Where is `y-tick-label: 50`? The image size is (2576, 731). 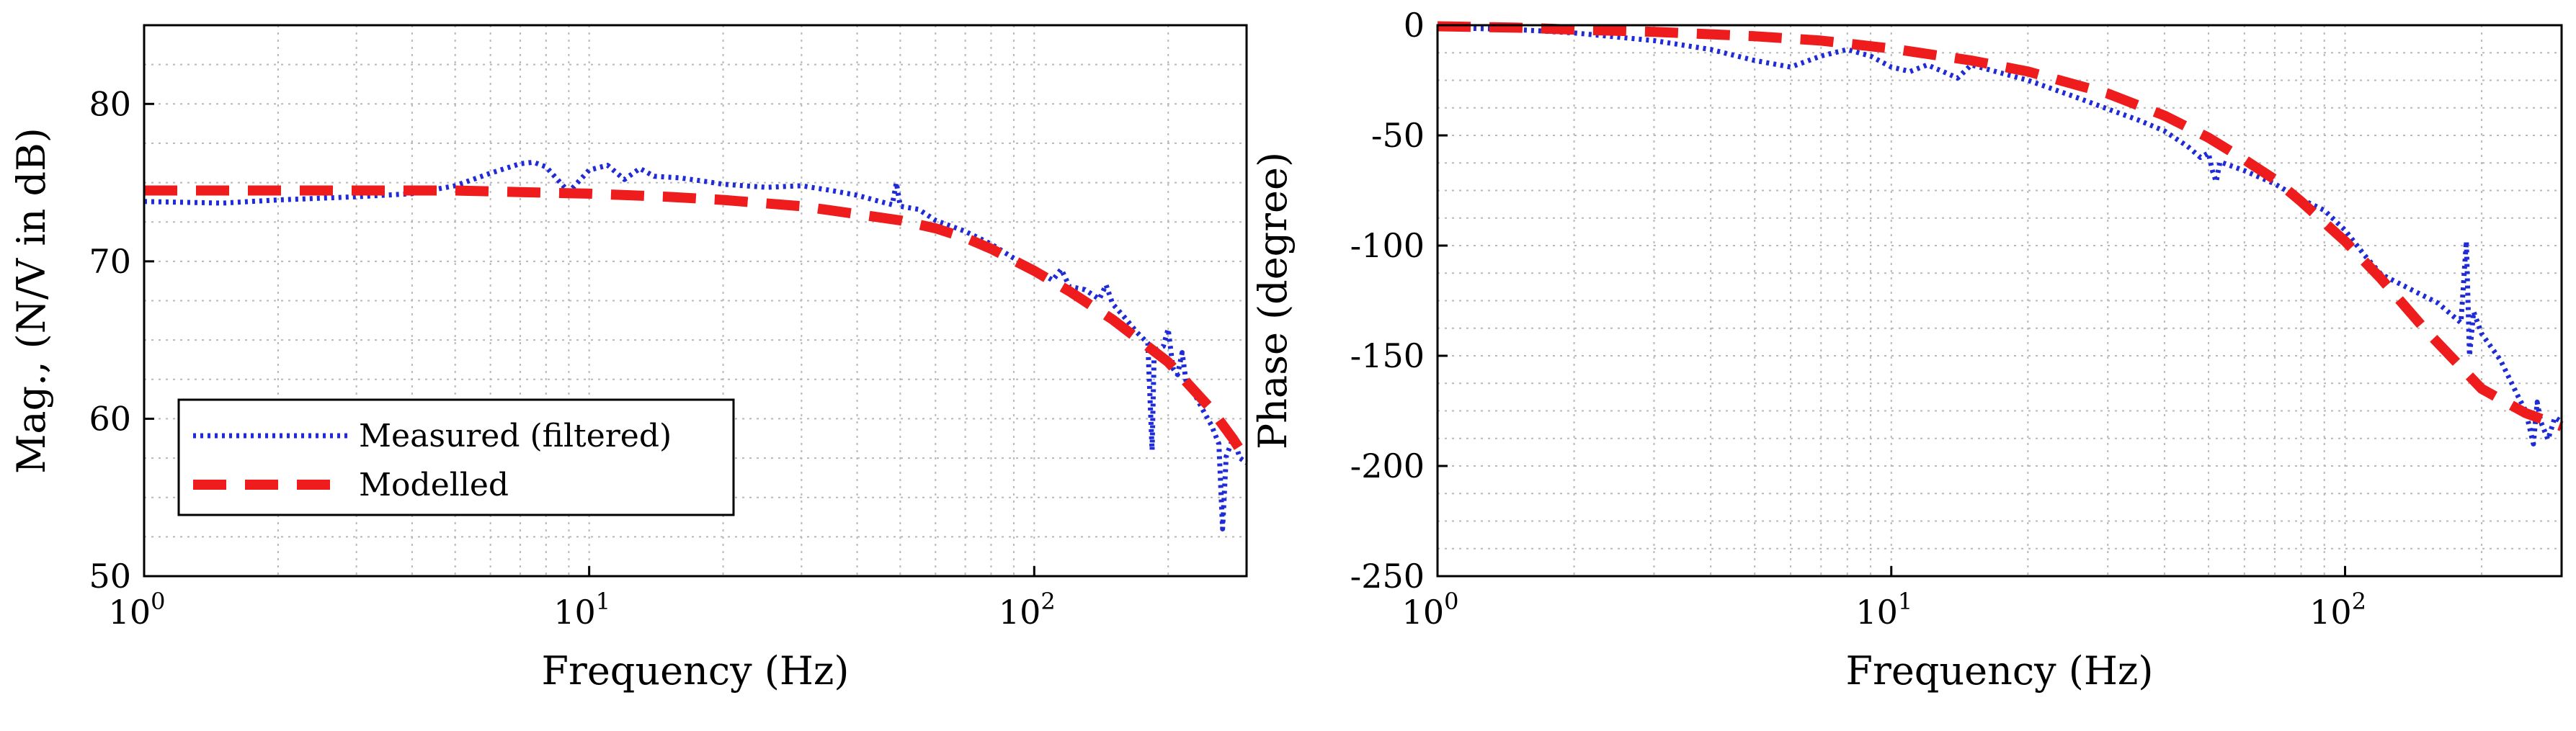
y-tick-label: 50 is located at coordinates (110, 576).